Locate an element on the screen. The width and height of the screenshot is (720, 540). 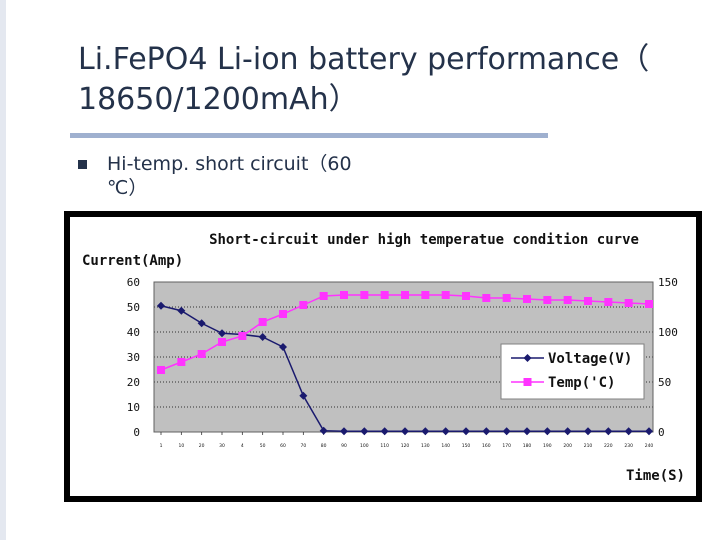
y-tick-label: 60 is located at coordinates (133, 282).